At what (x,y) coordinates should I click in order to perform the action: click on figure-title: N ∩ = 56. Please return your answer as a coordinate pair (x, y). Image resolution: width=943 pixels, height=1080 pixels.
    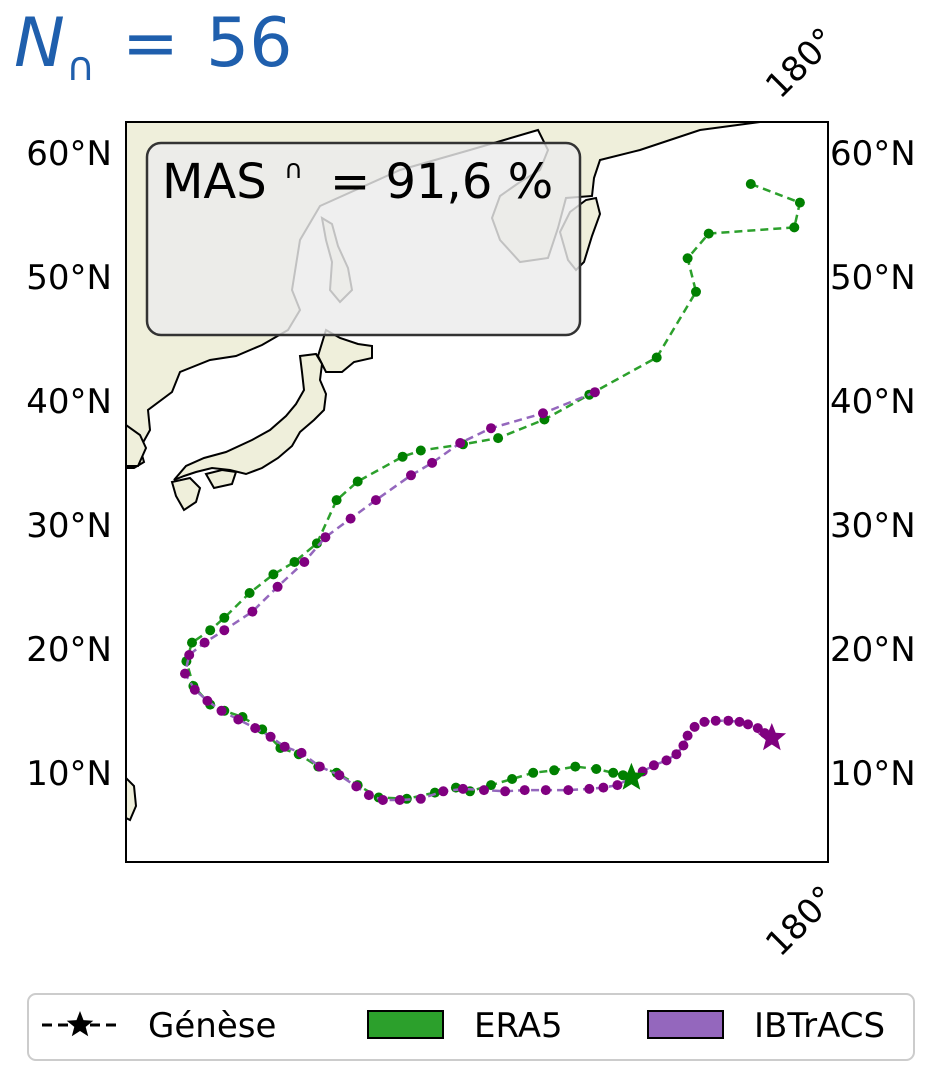
    Looking at the image, I should click on (153, 47).